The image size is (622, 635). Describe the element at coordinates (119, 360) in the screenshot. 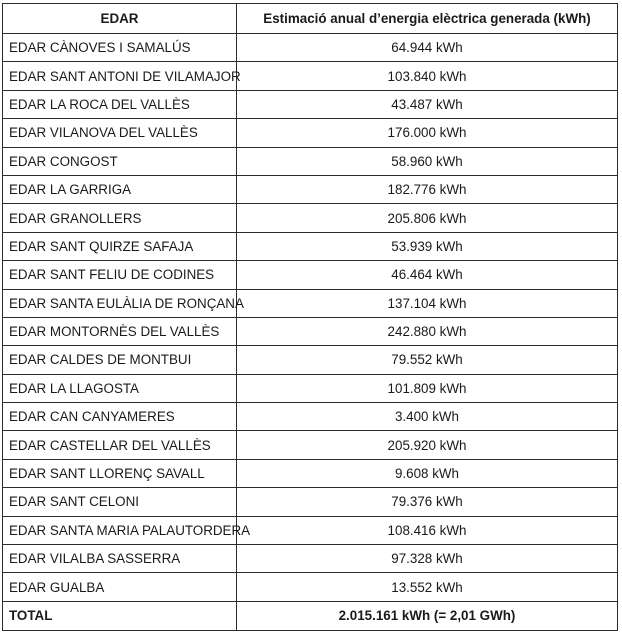

I see `edar-name-cell: EDAR CALDES DE MONTBUI` at that location.